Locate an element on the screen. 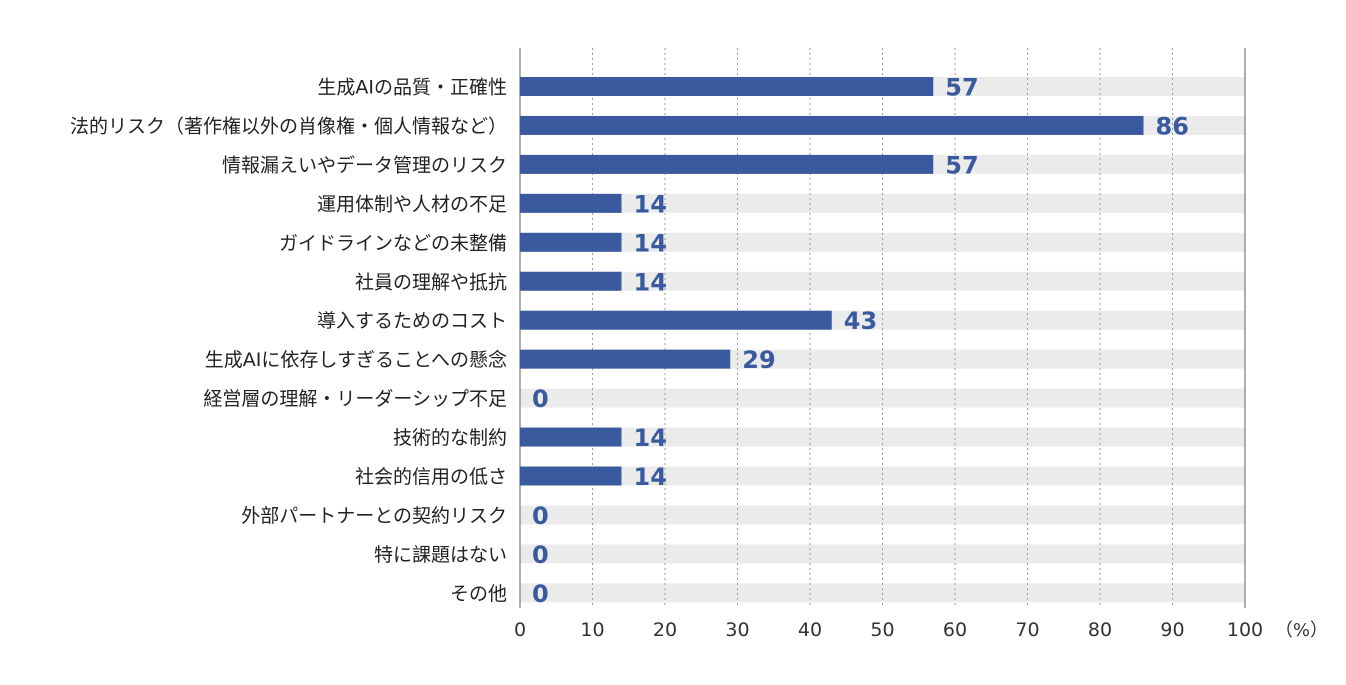 The image size is (1346, 685). value-label: 86 is located at coordinates (1172, 126).